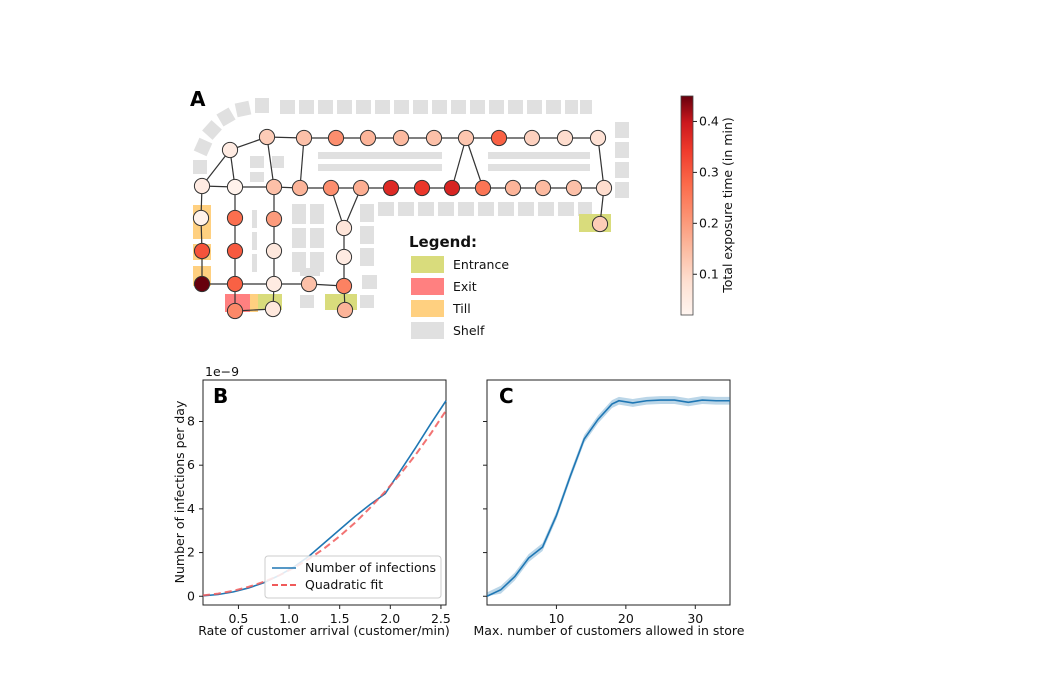 This screenshot has height=689, width=1047. What do you see at coordinates (238, 618) in the screenshot?
I see `x-tick-label: 0.5` at bounding box center [238, 618].